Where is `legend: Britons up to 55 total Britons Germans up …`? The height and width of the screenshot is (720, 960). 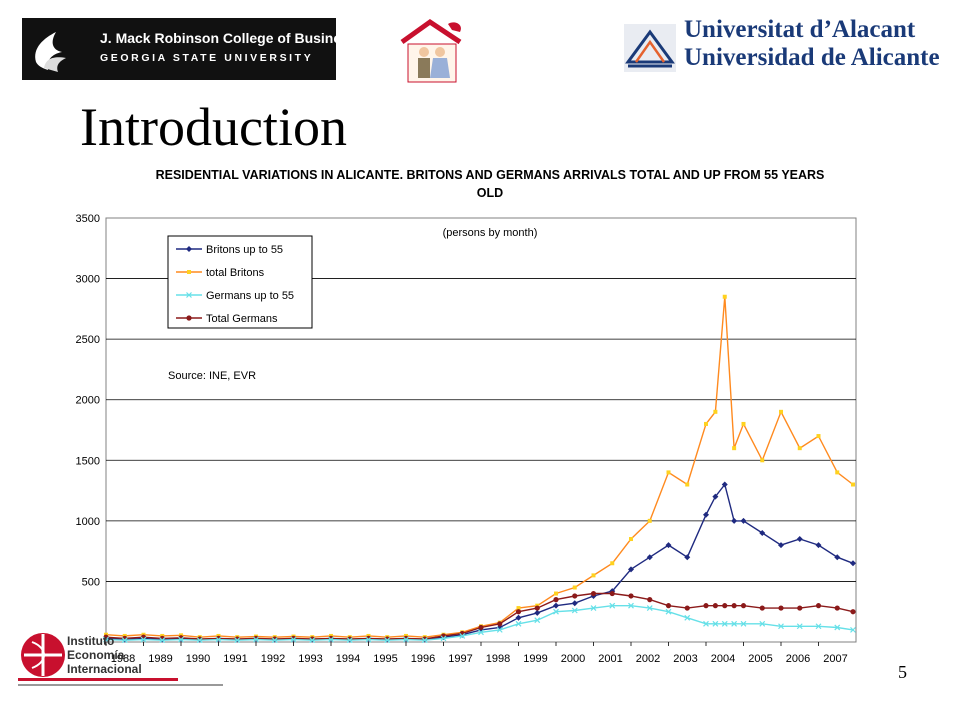 legend: Britons up to 55 total Britons Germans up … is located at coordinates (240, 282).